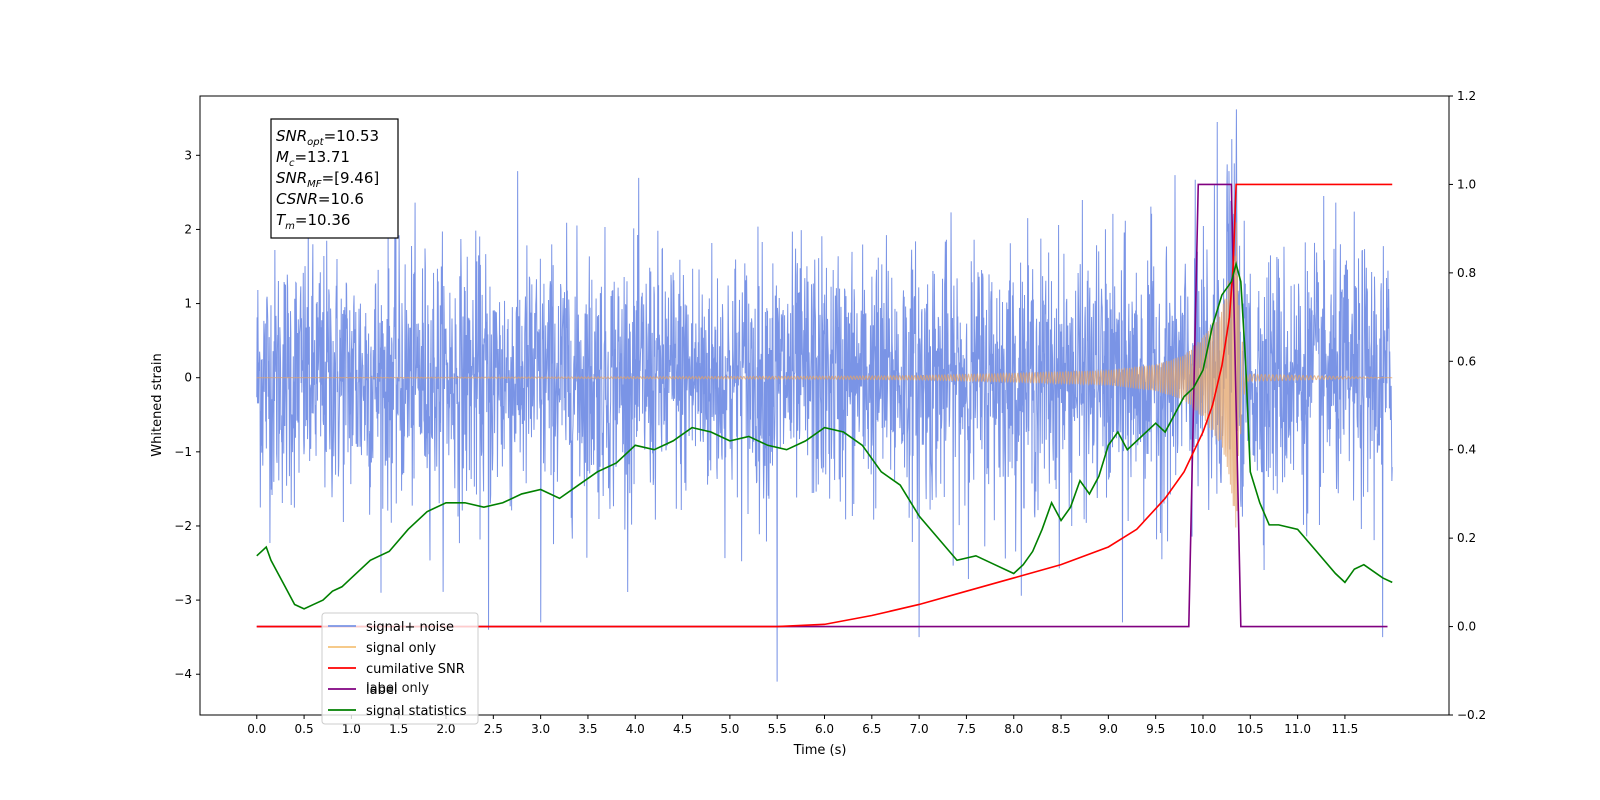 Image resolution: width=1600 pixels, height=800 pixels. I want to click on x-tick-label: 0.5, so click(304, 729).